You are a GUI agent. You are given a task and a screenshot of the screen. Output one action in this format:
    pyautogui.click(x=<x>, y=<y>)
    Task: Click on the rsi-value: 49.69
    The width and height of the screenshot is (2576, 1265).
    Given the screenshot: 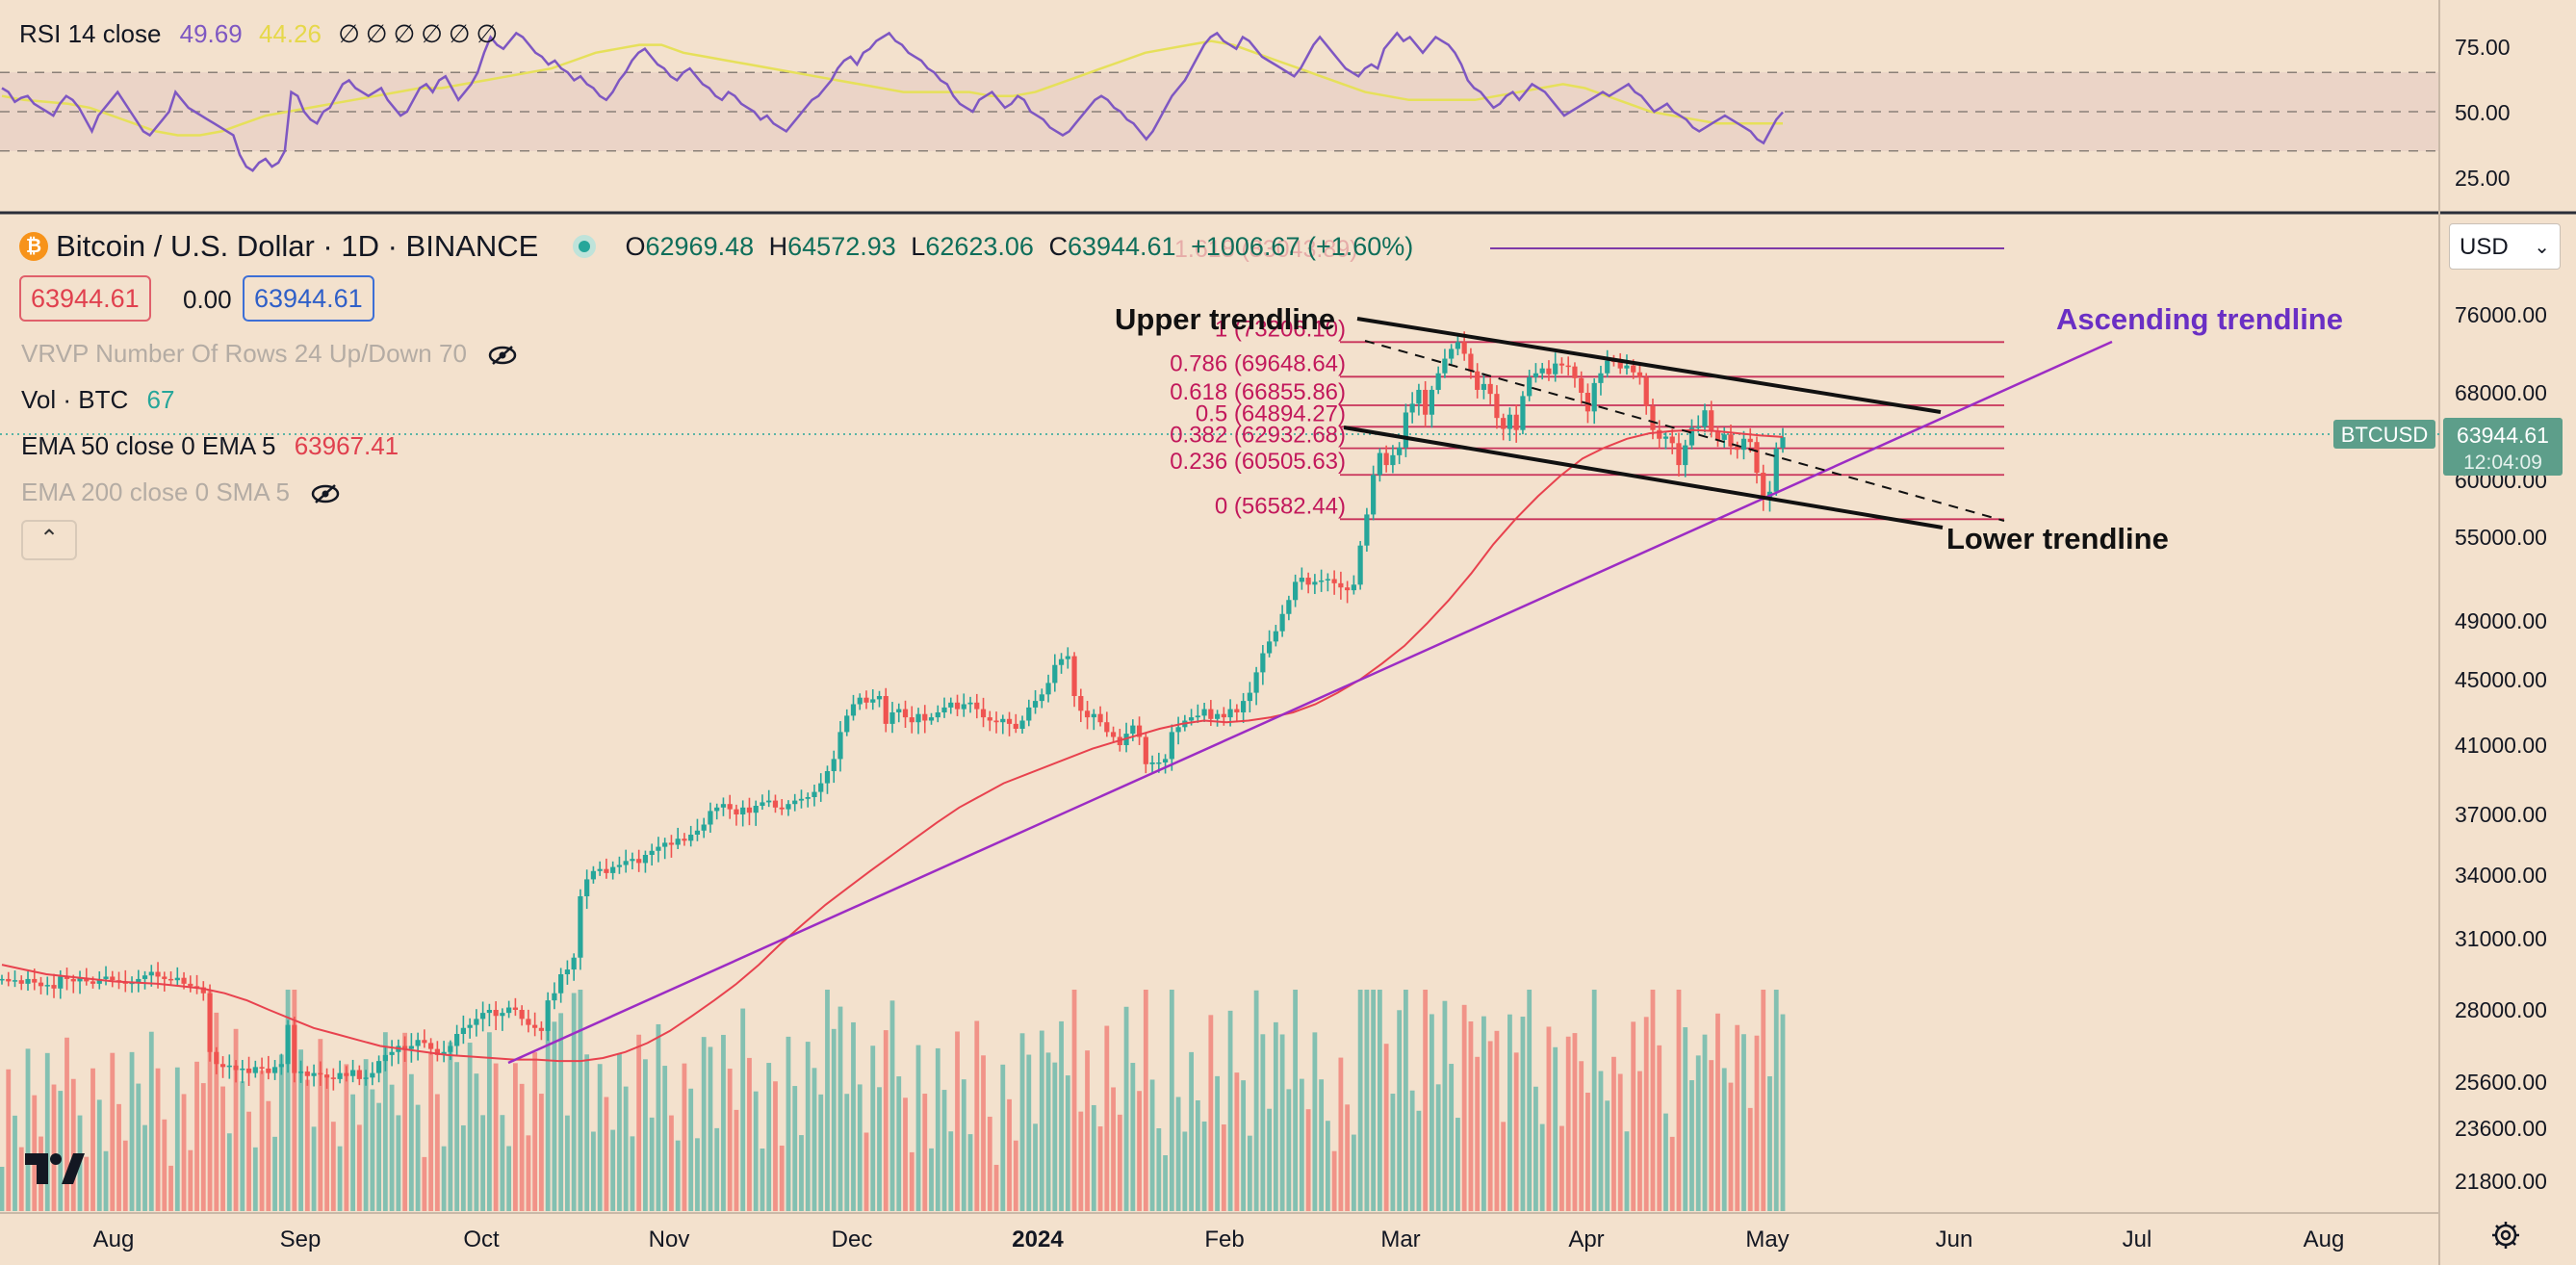 What is the action you would take?
    pyautogui.click(x=211, y=33)
    